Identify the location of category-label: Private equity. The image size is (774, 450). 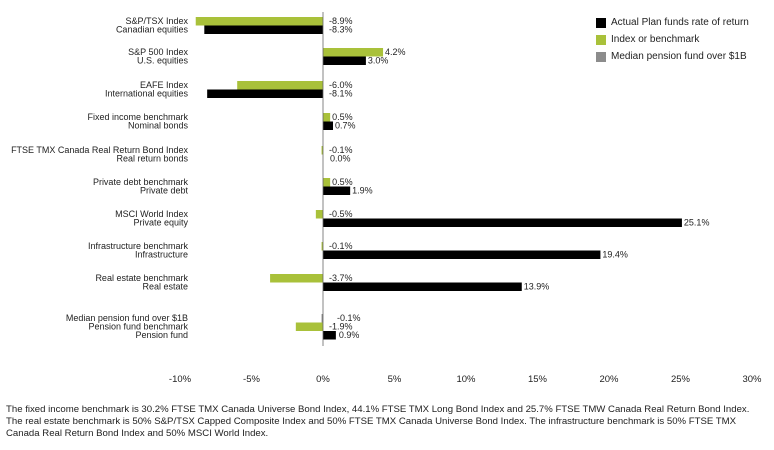
(160, 223).